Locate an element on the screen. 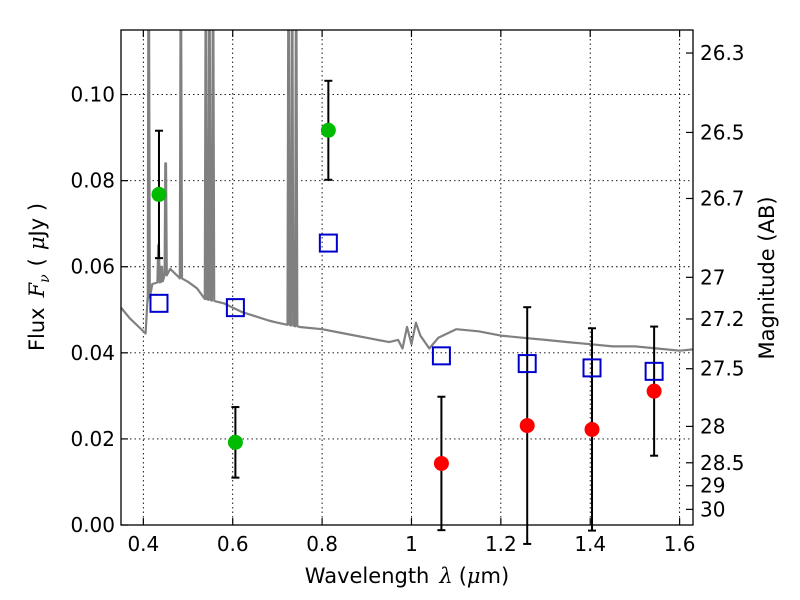 Image resolution: width=800 pixels, height=600 pixels. y2-tick-label: 27 is located at coordinates (712, 277).